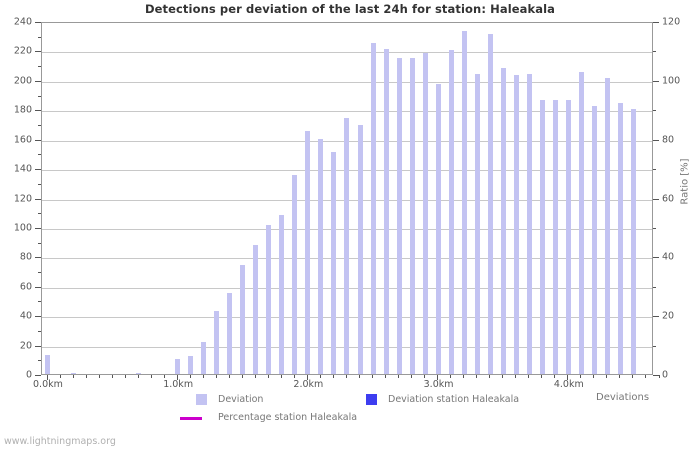  Describe the element at coordinates (25, 287) in the screenshot. I see `y-tick-label: 60` at that location.